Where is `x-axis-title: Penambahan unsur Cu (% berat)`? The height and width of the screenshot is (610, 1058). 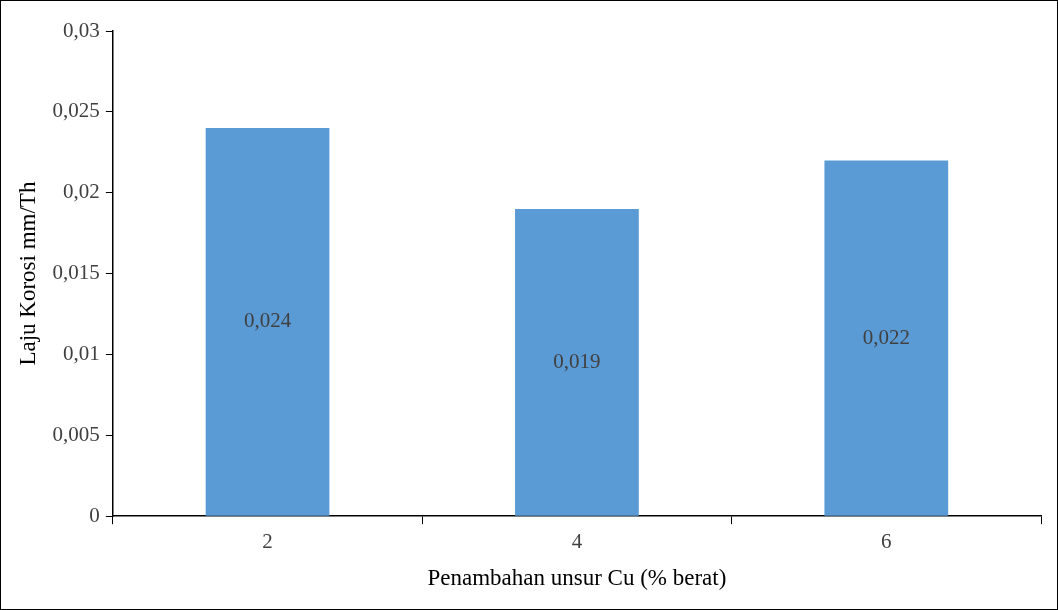 x-axis-title: Penambahan unsur Cu (% berat) is located at coordinates (577, 578).